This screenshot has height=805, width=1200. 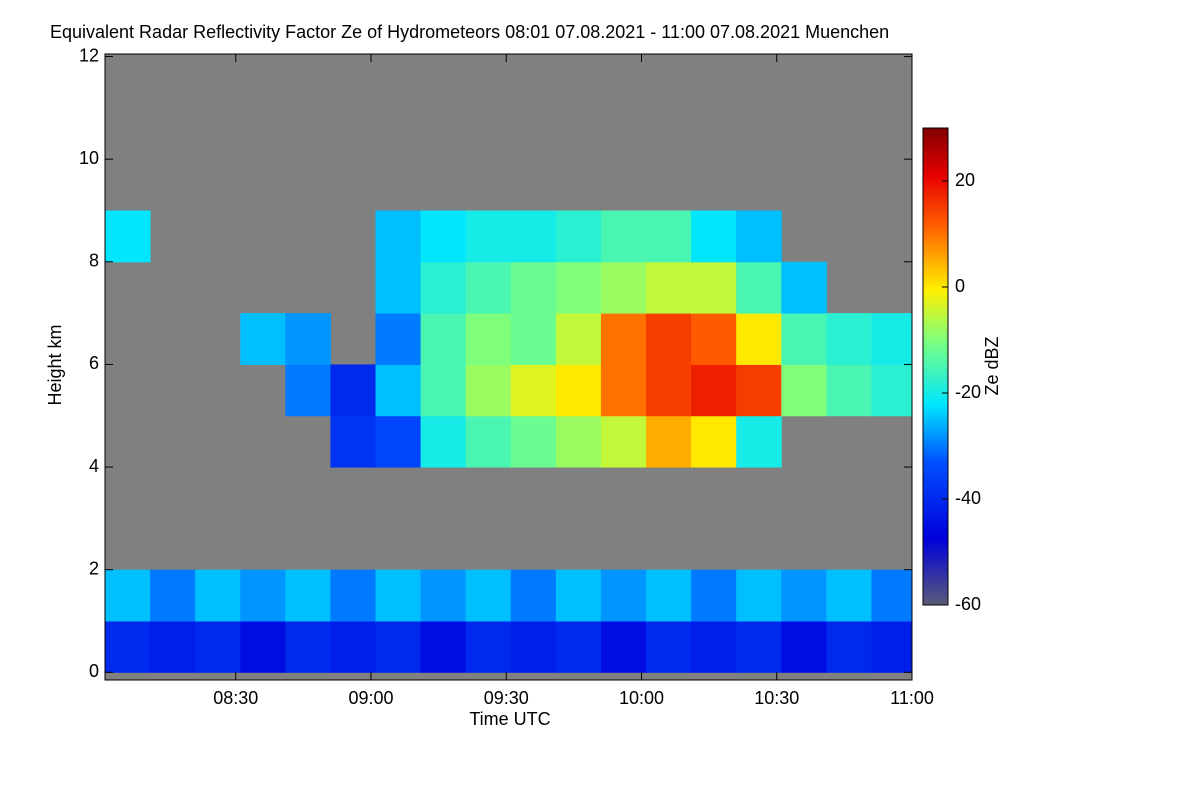 I want to click on x-tick-label: 10:00, so click(x=641, y=698).